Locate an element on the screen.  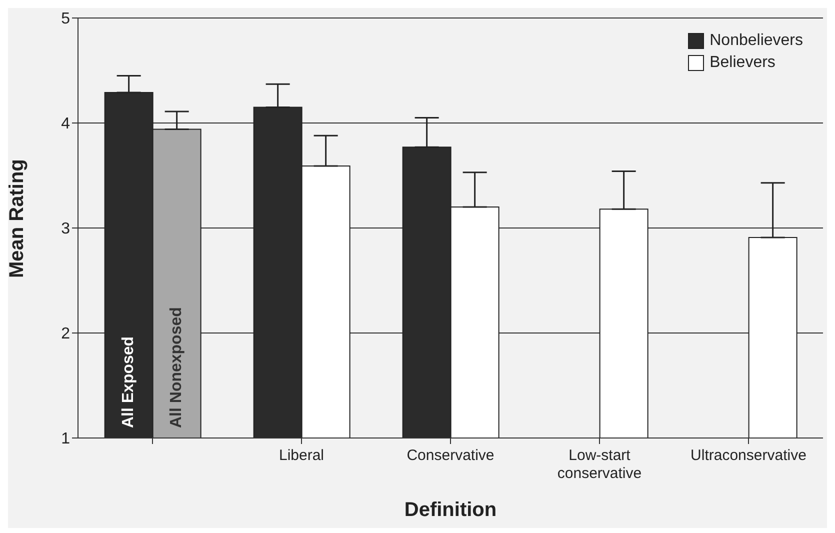
y-tick-label: 5 is located at coordinates (65, 19).